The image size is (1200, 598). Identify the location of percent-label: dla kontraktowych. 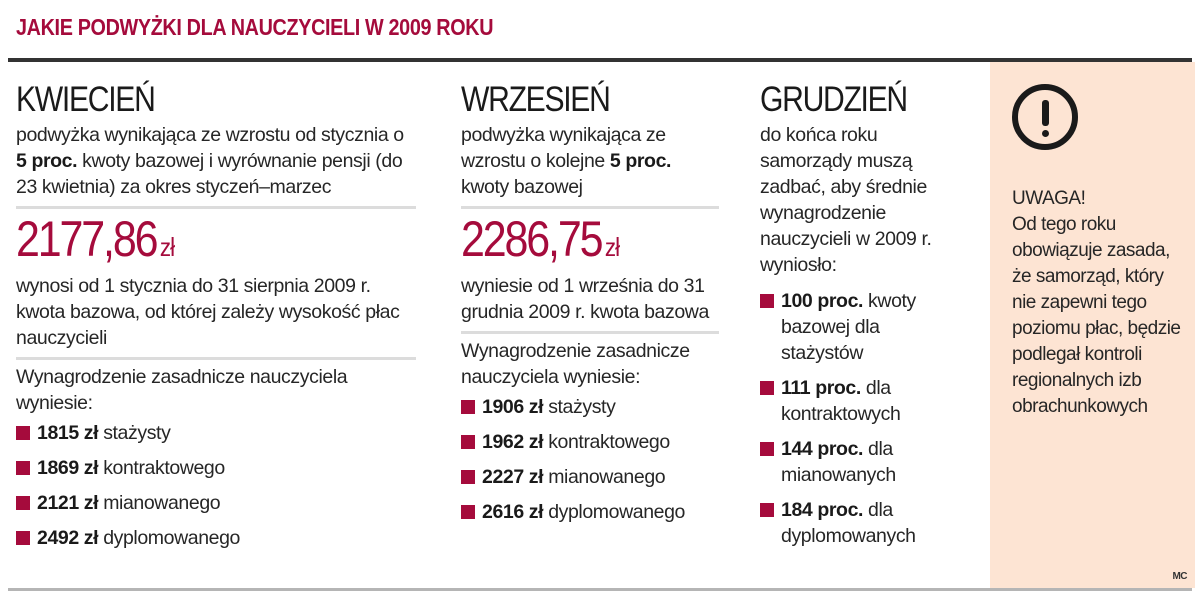
(841, 401).